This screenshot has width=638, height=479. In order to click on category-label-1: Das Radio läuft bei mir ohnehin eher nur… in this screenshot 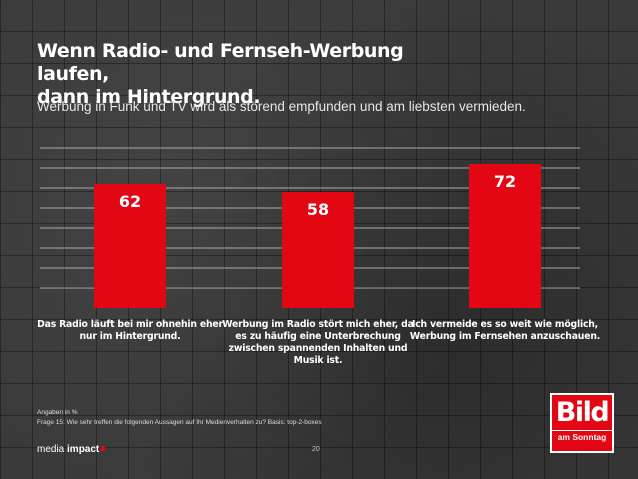, I will do `click(130, 330)`.